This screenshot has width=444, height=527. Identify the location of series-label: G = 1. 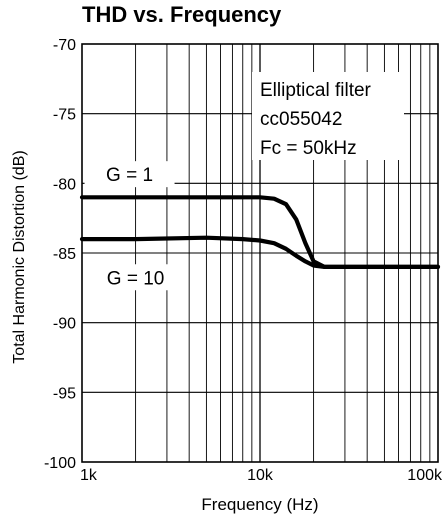
(129, 175).